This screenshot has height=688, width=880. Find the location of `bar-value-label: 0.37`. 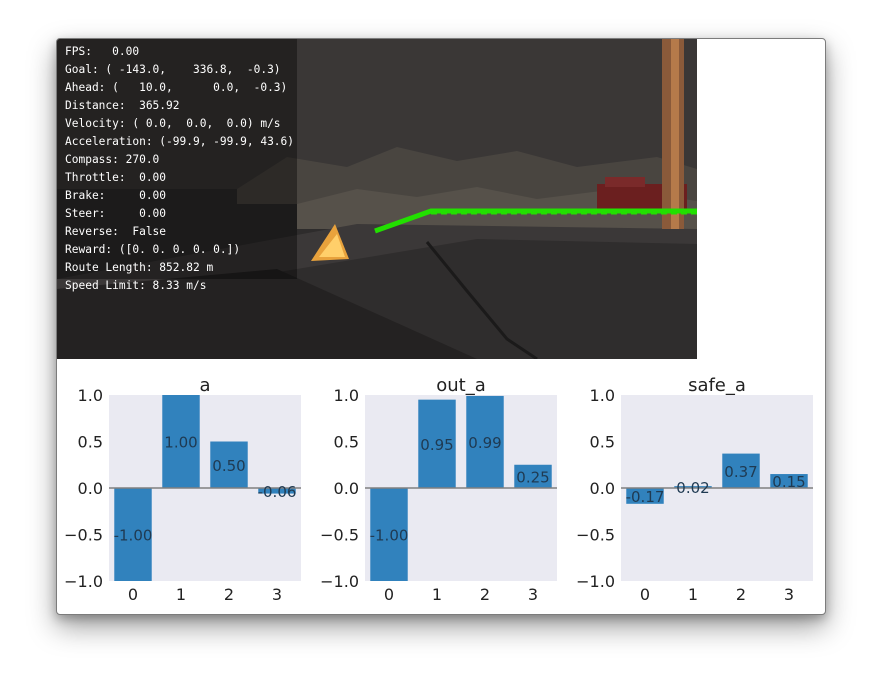

bar-value-label: 0.37 is located at coordinates (740, 472).